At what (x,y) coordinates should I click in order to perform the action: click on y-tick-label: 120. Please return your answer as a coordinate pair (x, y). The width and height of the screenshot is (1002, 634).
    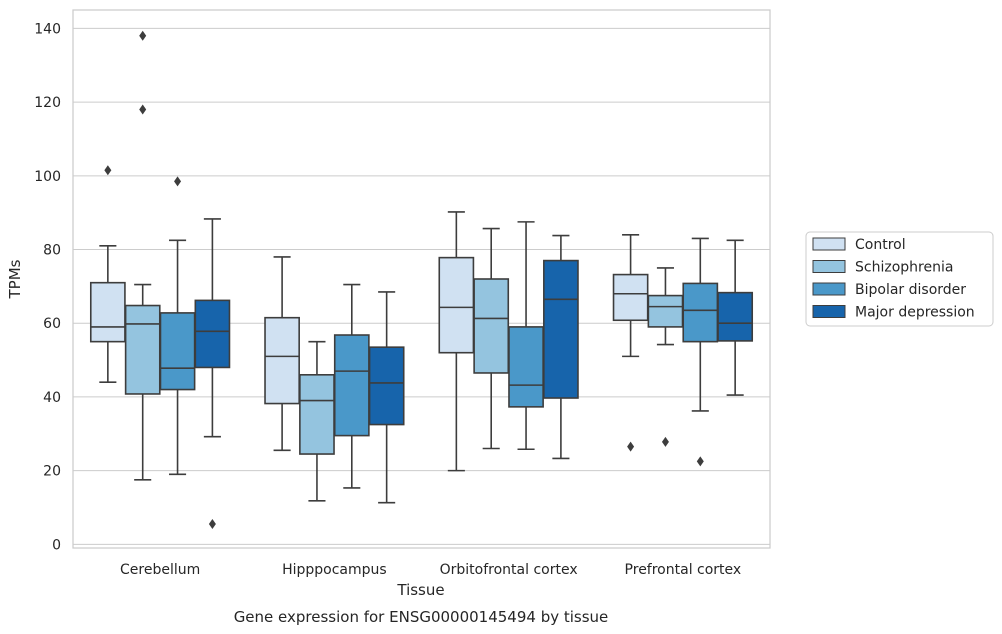
    Looking at the image, I should click on (47, 103).